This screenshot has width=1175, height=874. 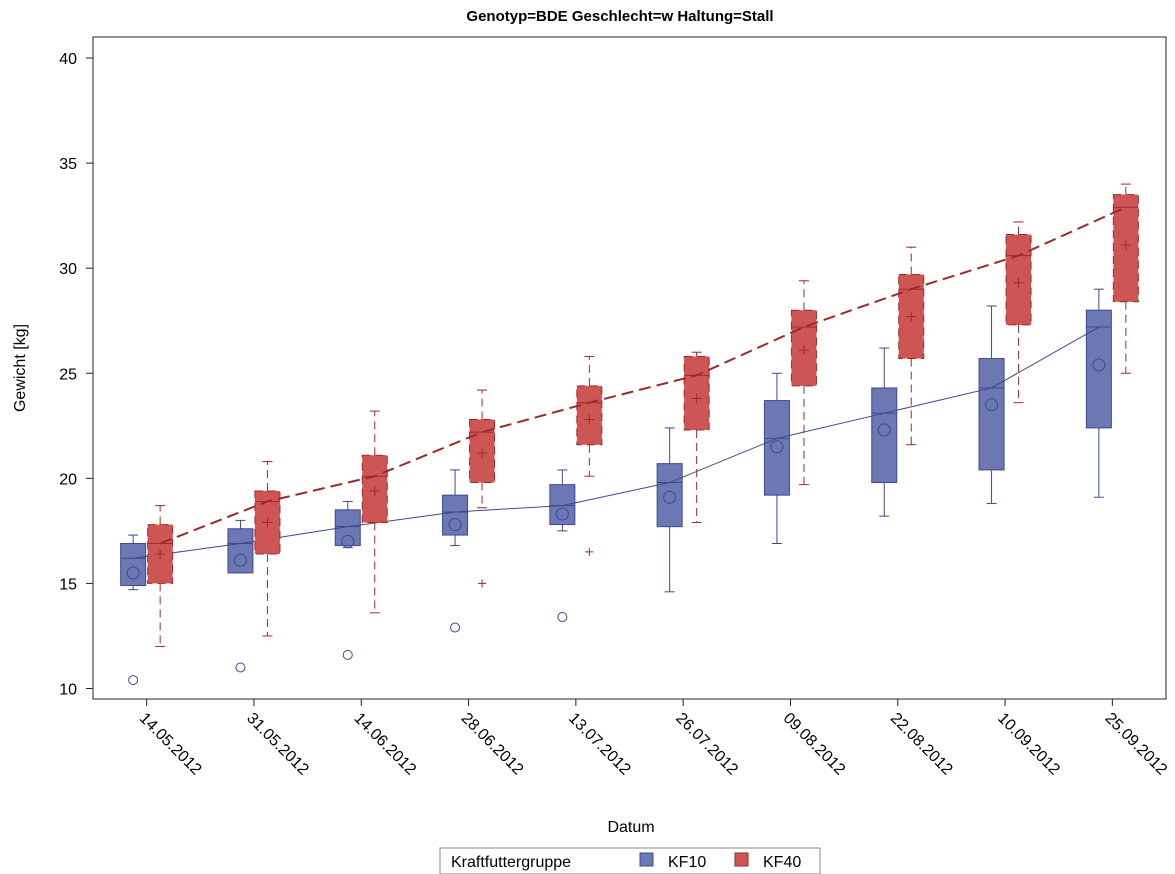 I want to click on chart-title: Genotyp=BDE Geschlecht=w Haltung=Stall, so click(x=619, y=16).